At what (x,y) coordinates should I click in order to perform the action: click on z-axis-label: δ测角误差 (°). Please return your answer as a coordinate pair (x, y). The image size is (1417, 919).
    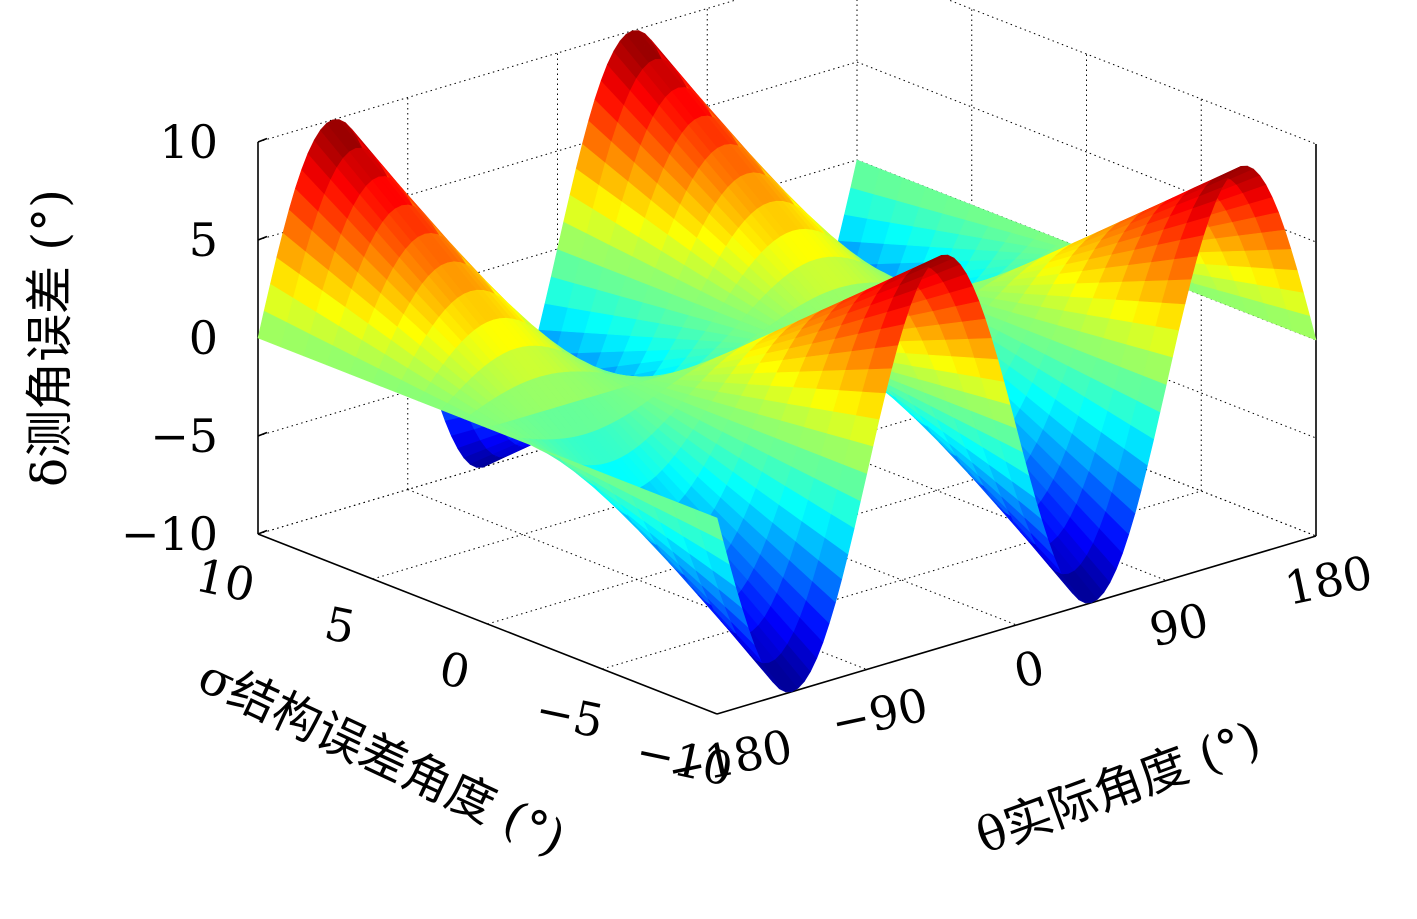
    Looking at the image, I should click on (50, 338).